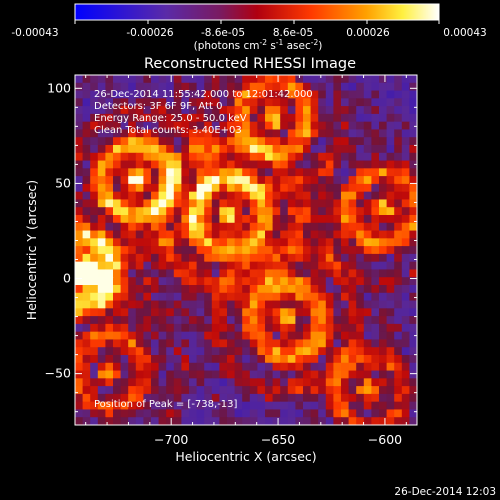 The image size is (500, 500). What do you see at coordinates (257, 22) in the screenshot?
I see `colorbar-ticks` at bounding box center [257, 22].